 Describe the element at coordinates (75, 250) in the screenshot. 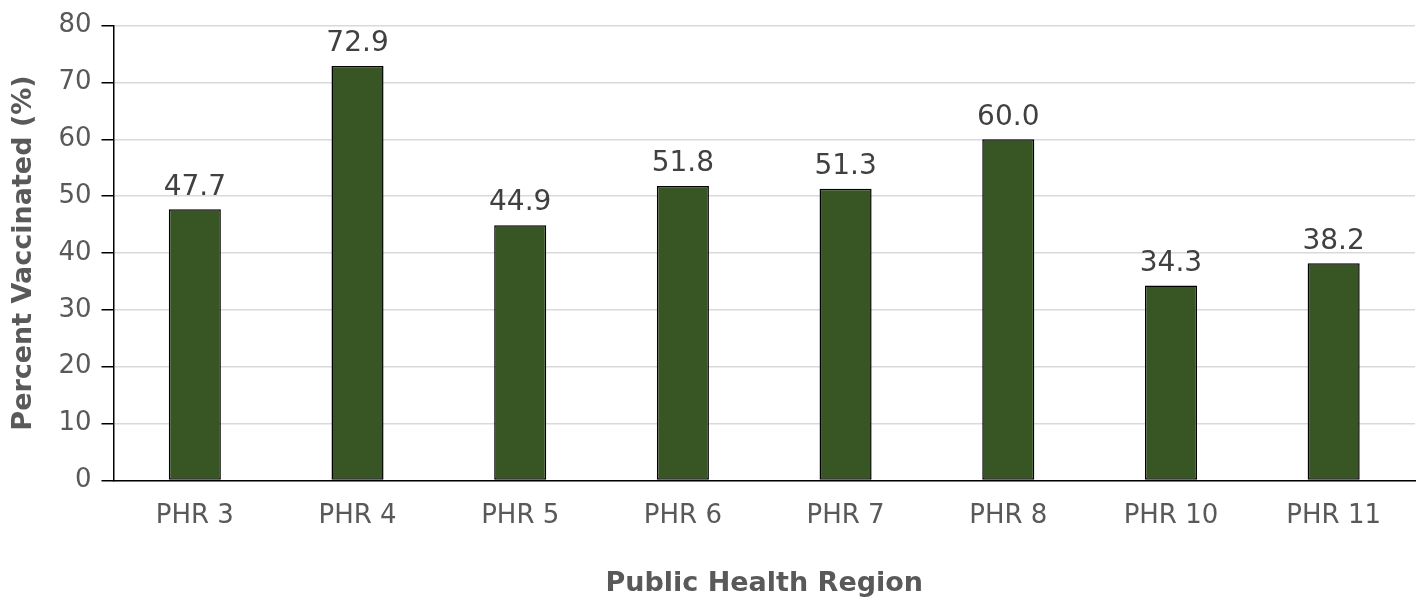

I see `y-tick-label: 40` at that location.